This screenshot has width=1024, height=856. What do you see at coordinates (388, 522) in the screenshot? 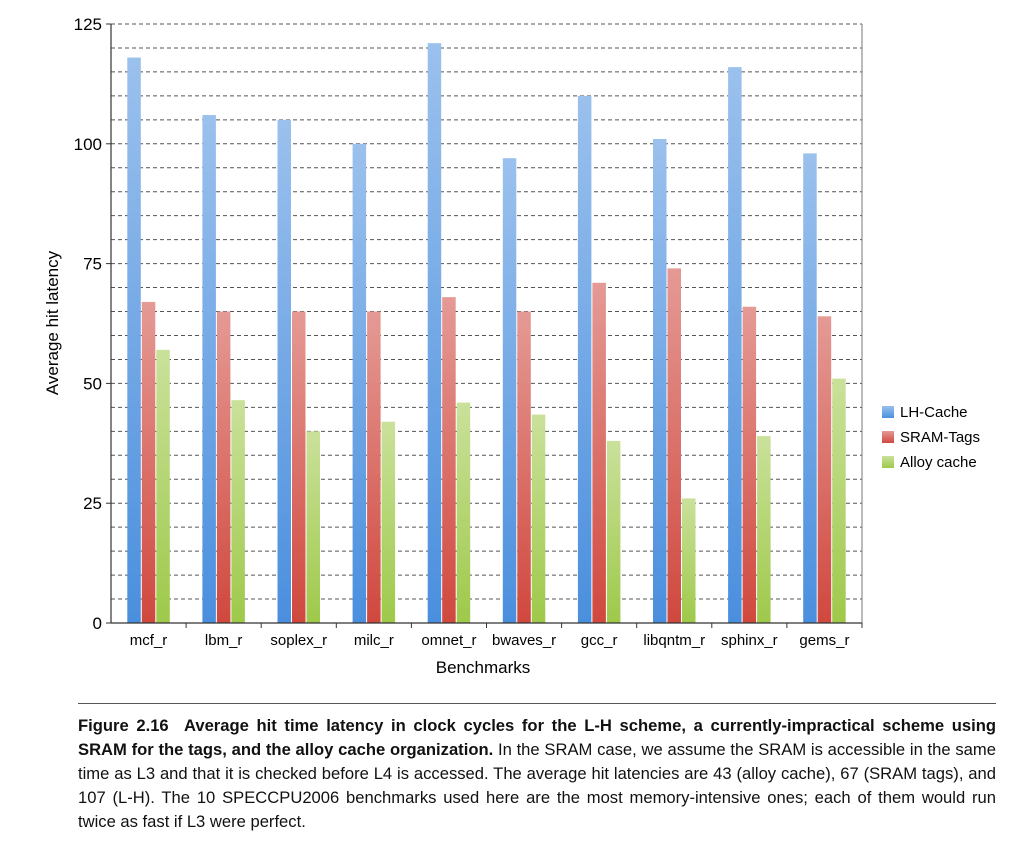
I see `bar-alloy-cache-milc-r` at bounding box center [388, 522].